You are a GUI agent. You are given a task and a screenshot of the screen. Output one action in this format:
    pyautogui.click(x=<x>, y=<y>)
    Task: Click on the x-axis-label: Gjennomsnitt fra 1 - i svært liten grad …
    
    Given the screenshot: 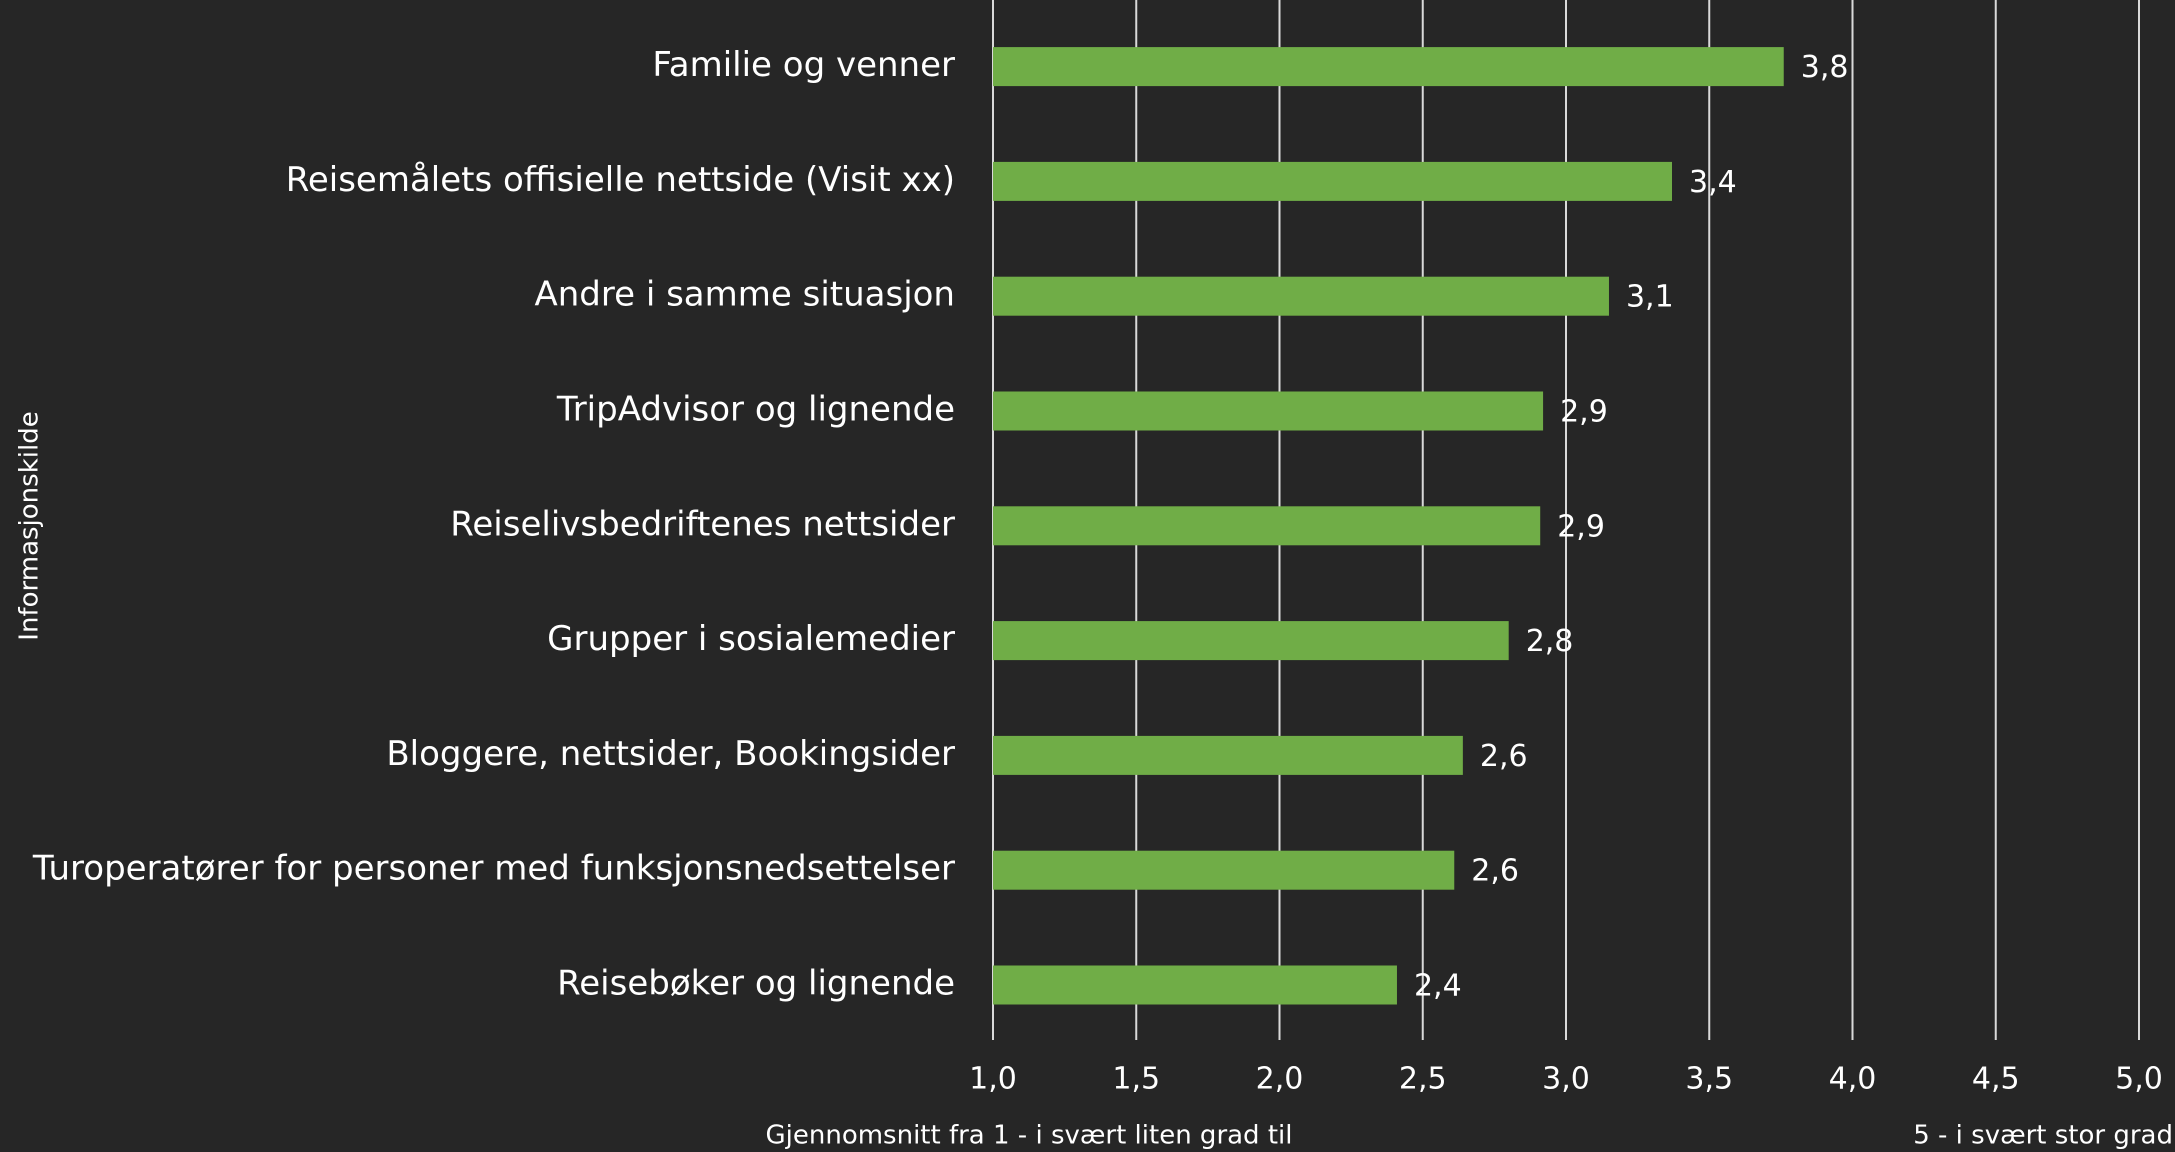 What is the action you would take?
    pyautogui.click(x=1029, y=1136)
    